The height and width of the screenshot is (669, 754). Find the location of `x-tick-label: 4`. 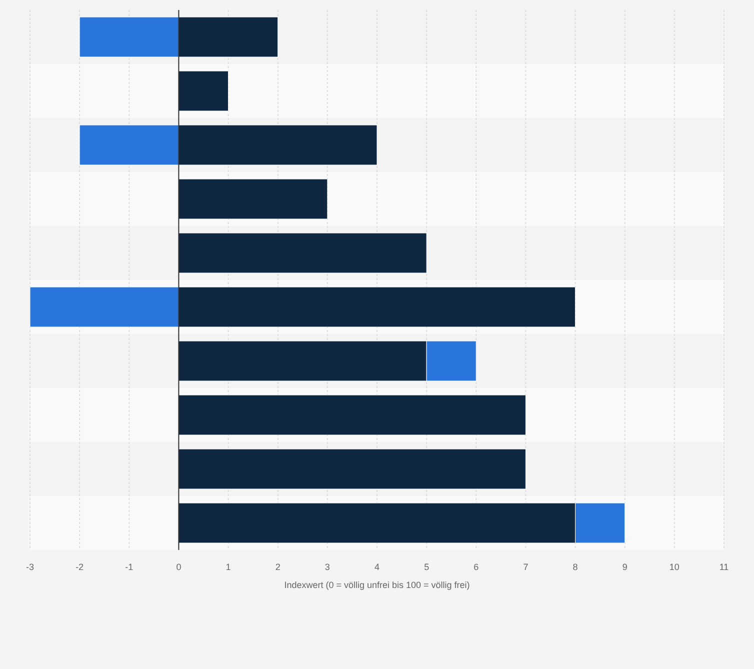

x-tick-label: 4 is located at coordinates (377, 567).